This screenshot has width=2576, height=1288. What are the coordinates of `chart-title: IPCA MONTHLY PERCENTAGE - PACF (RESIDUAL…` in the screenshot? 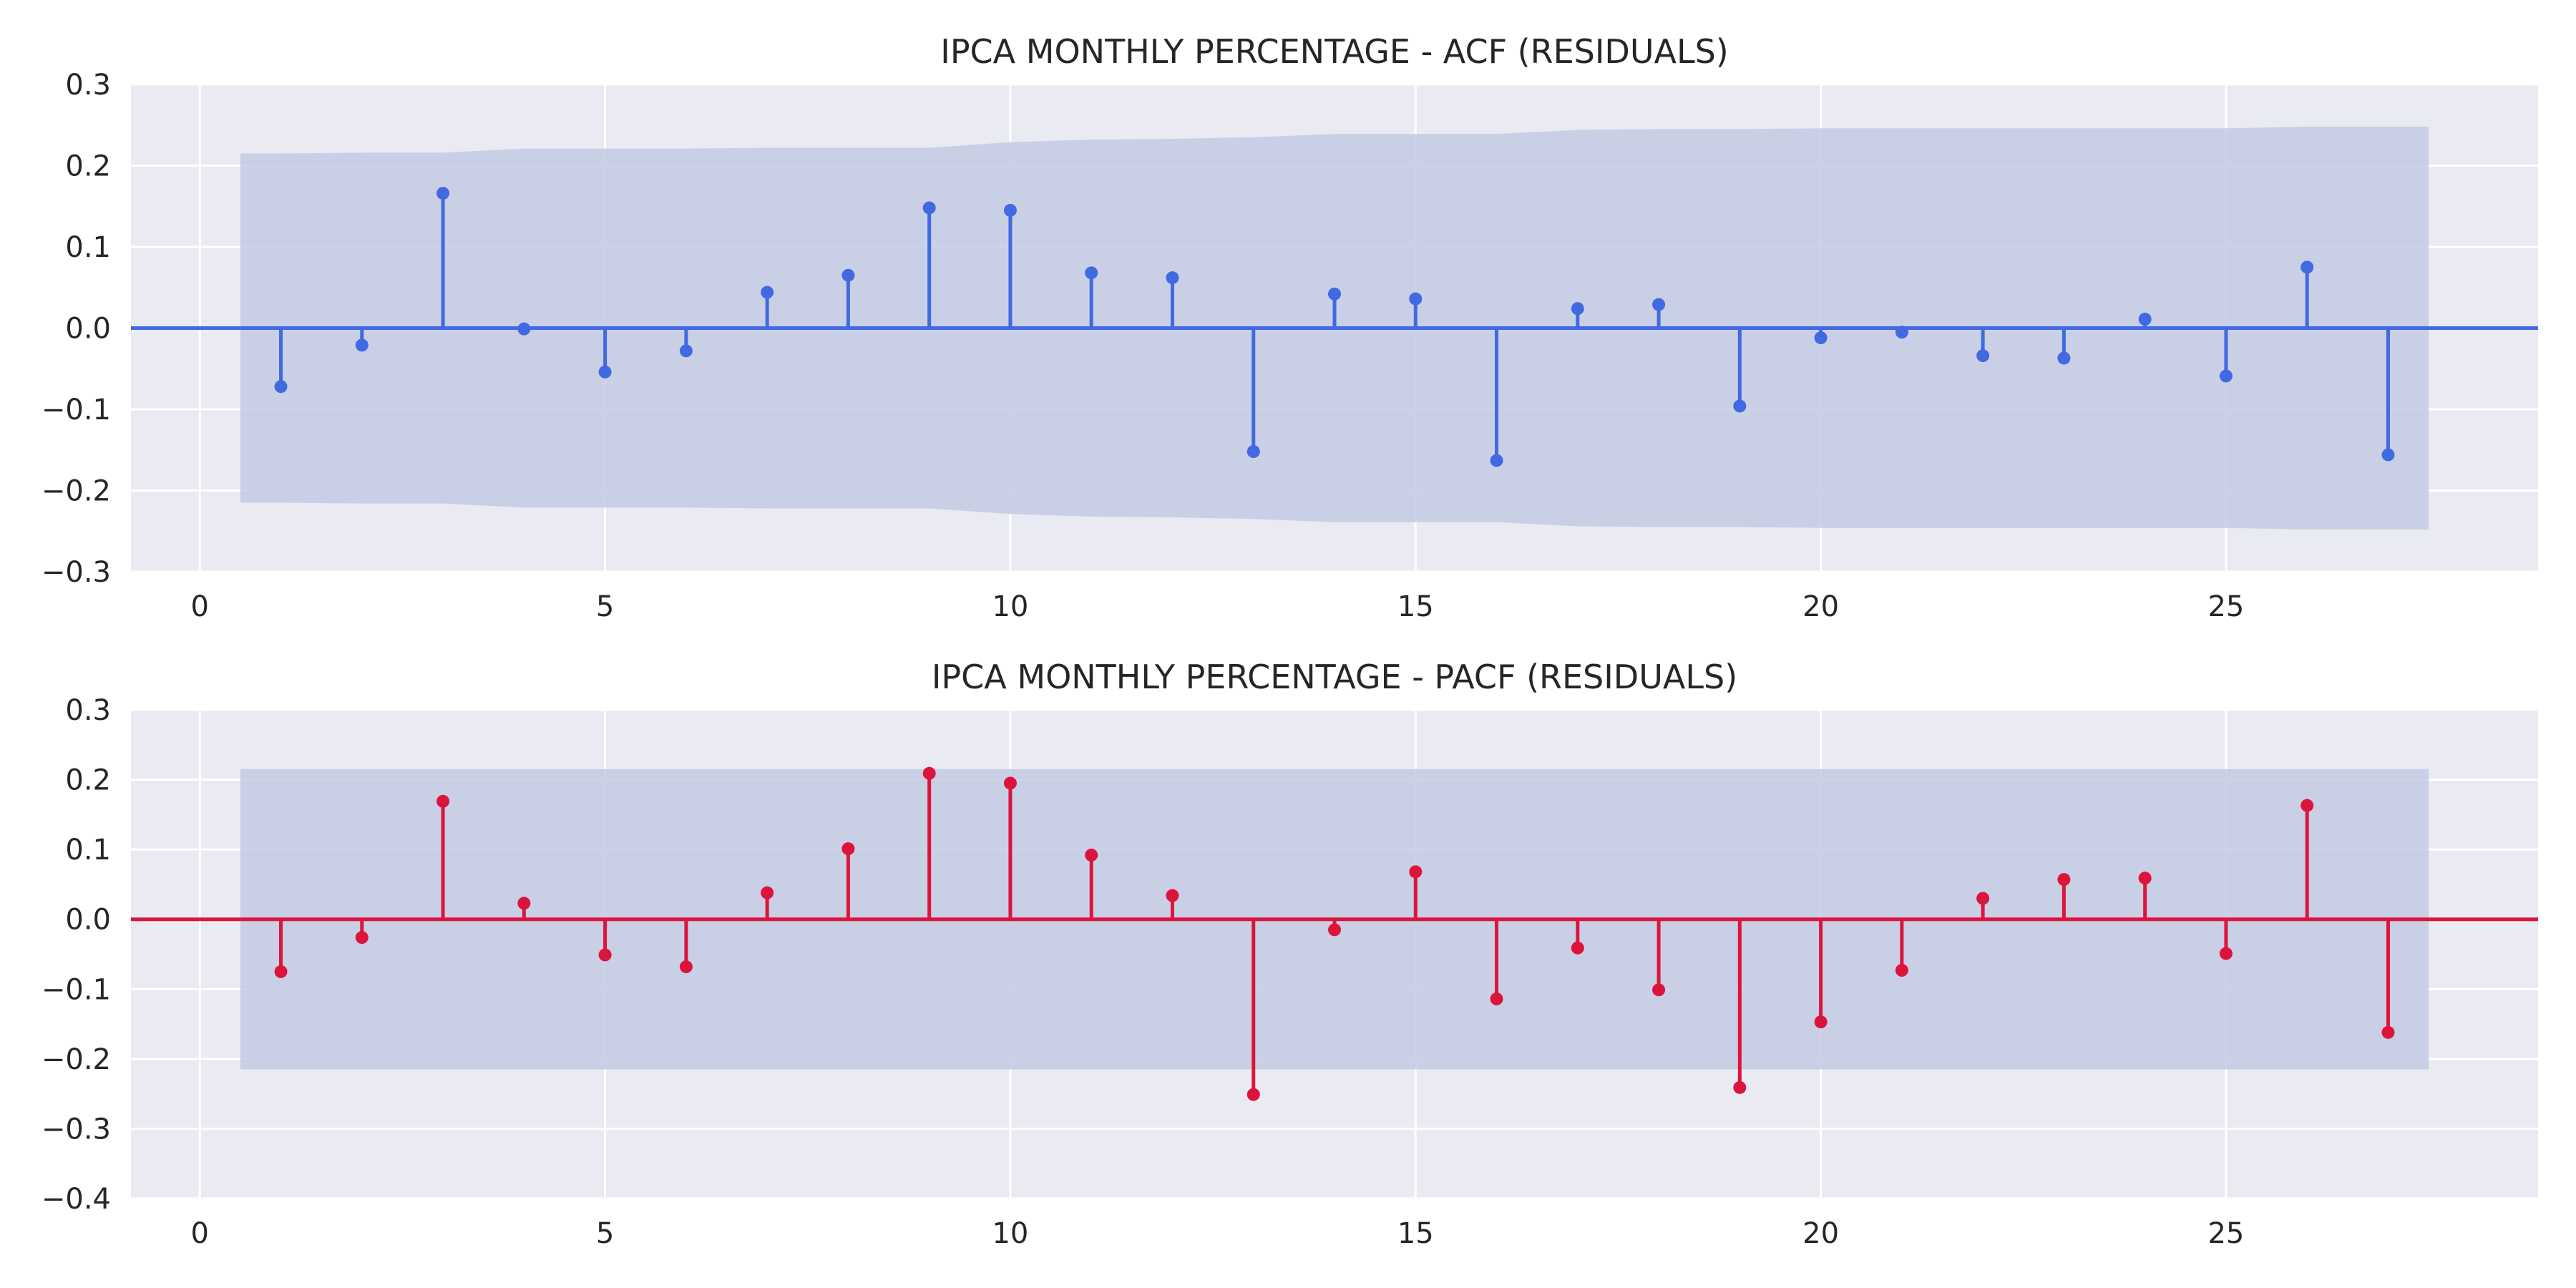 It's located at (1334, 677).